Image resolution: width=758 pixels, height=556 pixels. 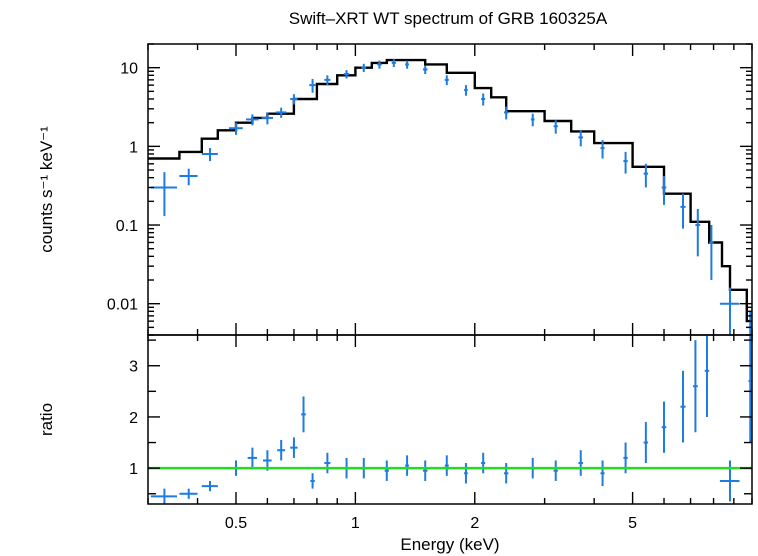 What do you see at coordinates (449, 544) in the screenshot?
I see `x-axis-label: Energy (keV)` at bounding box center [449, 544].